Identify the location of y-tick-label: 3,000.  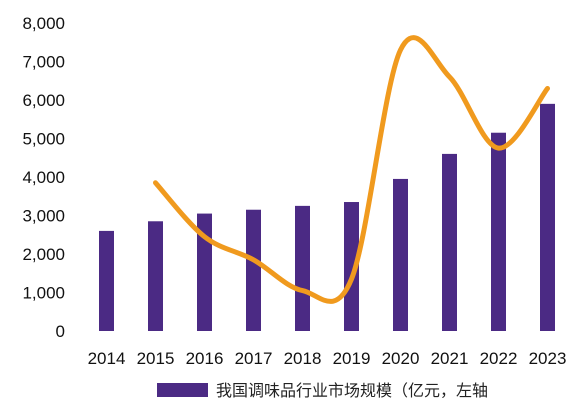
(43, 216).